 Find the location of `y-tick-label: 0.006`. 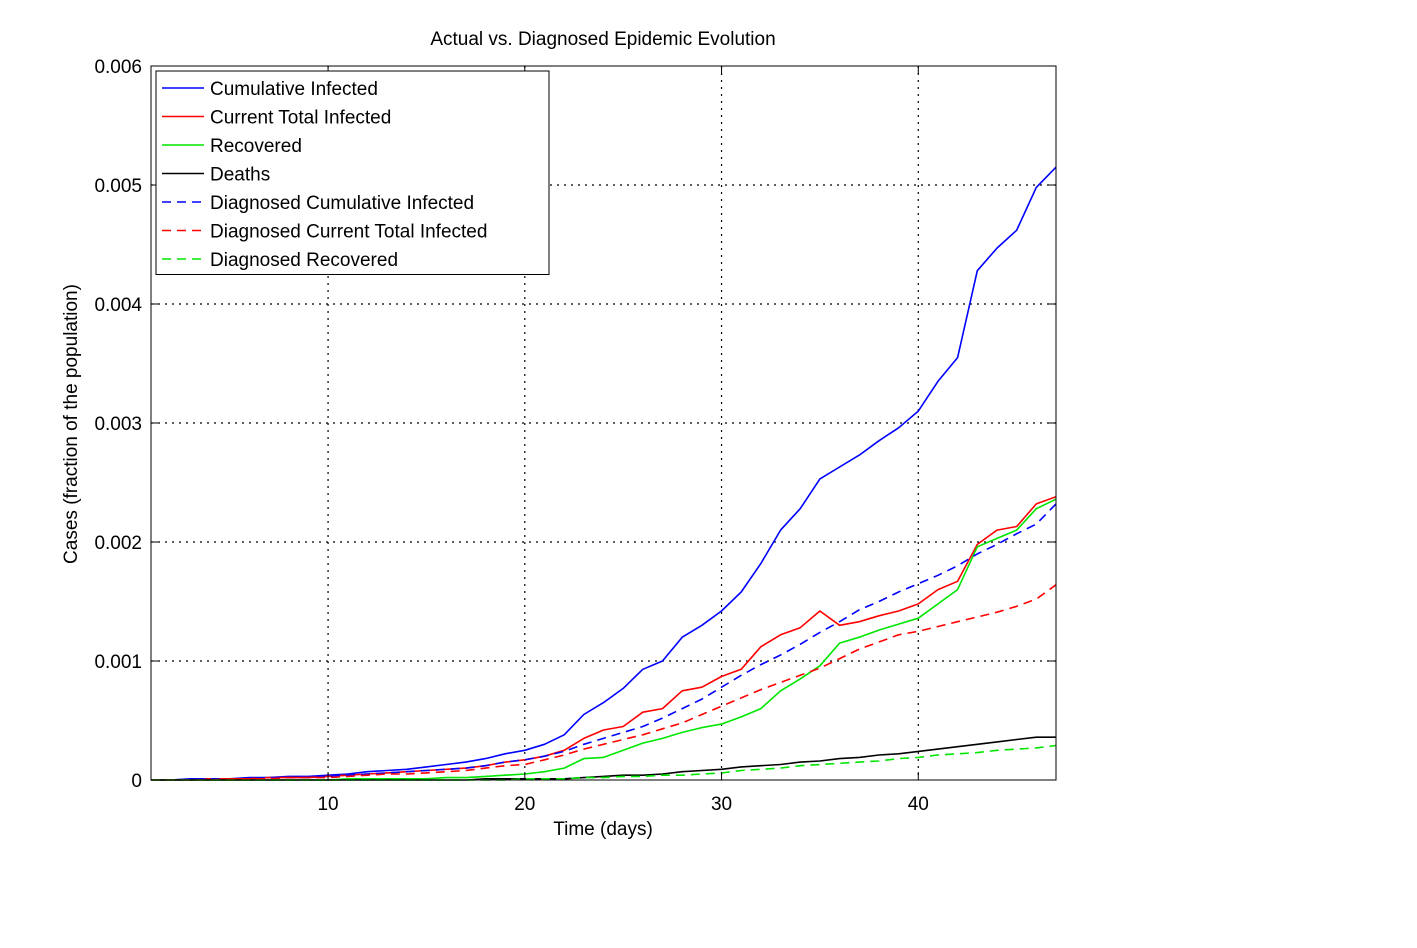

y-tick-label: 0.006 is located at coordinates (118, 67).